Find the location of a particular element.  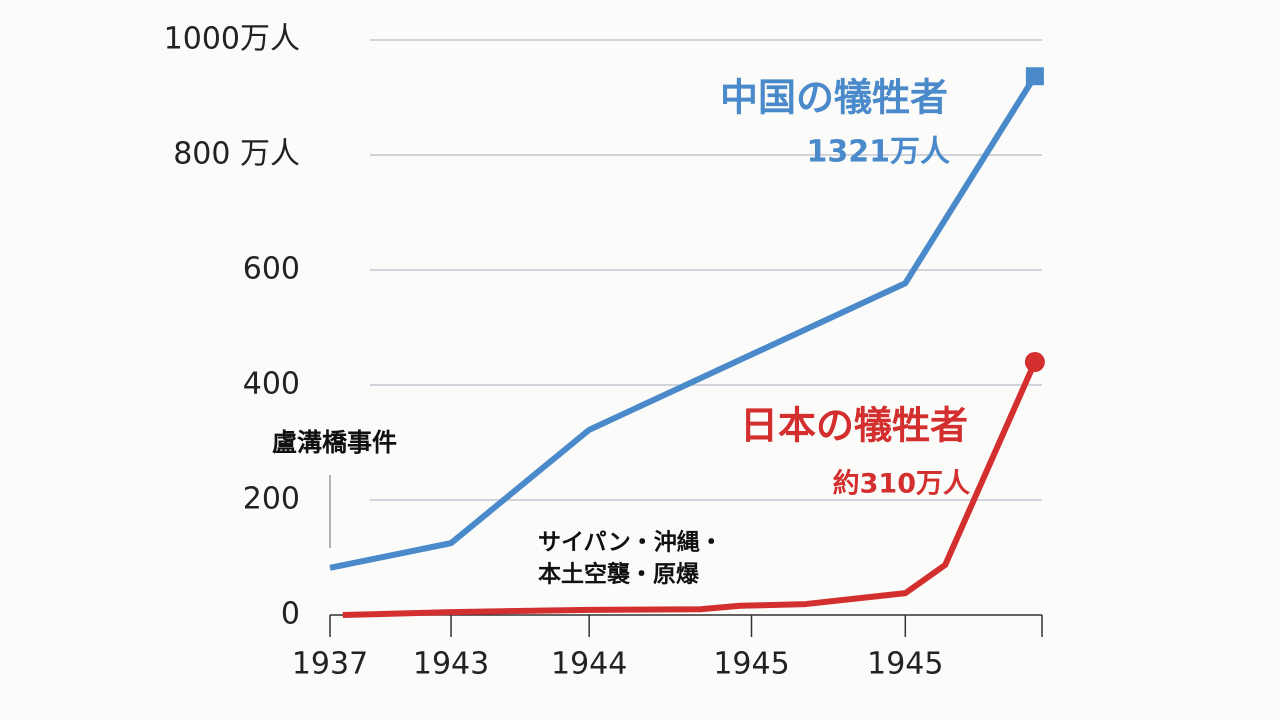

series-total: 約310万人 is located at coordinates (901, 484).